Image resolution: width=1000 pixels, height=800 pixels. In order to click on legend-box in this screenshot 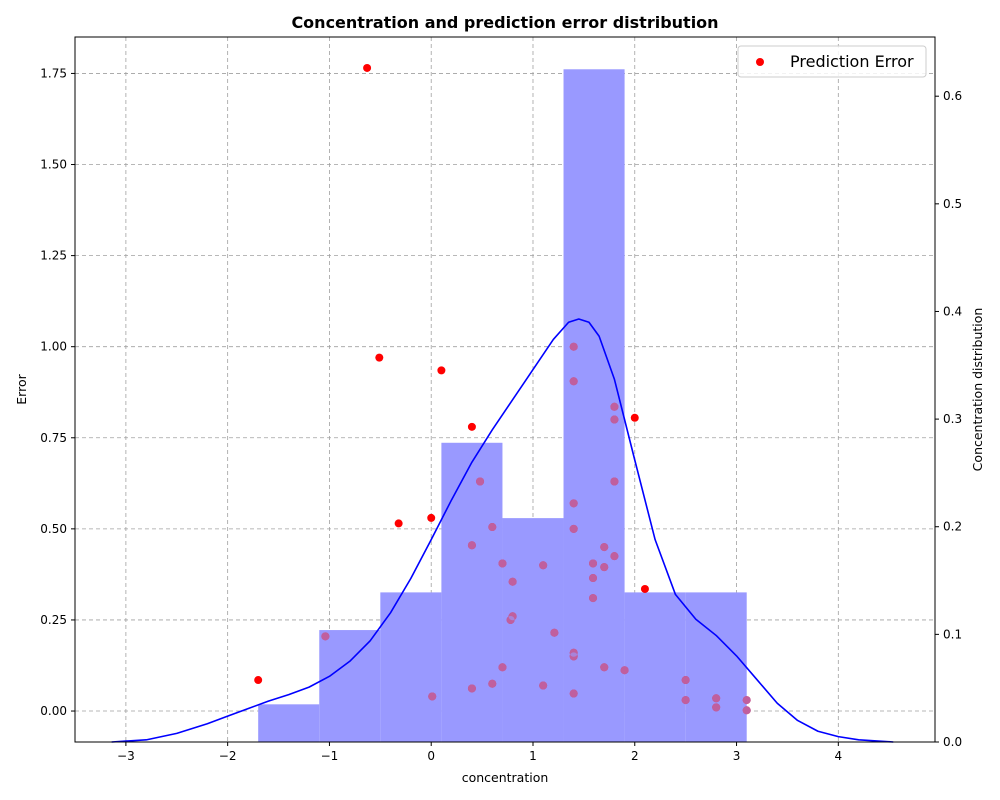, I will do `click(832, 61)`.